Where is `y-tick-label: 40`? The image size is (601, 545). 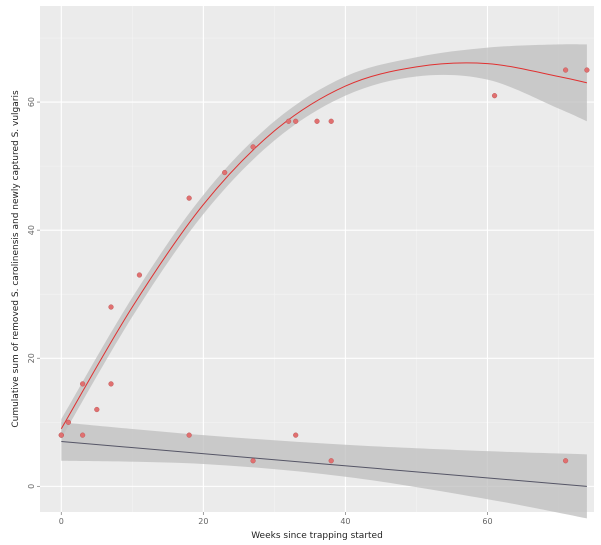
y-tick-label: 40 is located at coordinates (31, 230).